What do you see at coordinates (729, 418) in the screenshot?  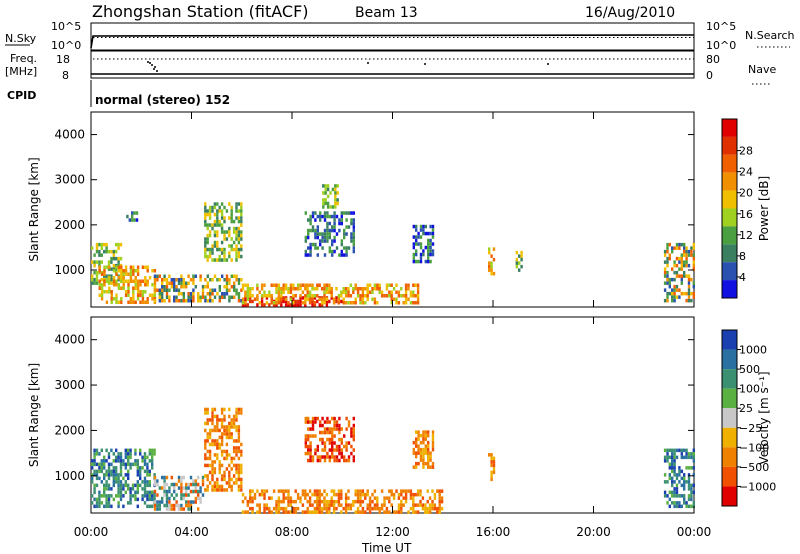 I see `colorbar-frame` at bounding box center [729, 418].